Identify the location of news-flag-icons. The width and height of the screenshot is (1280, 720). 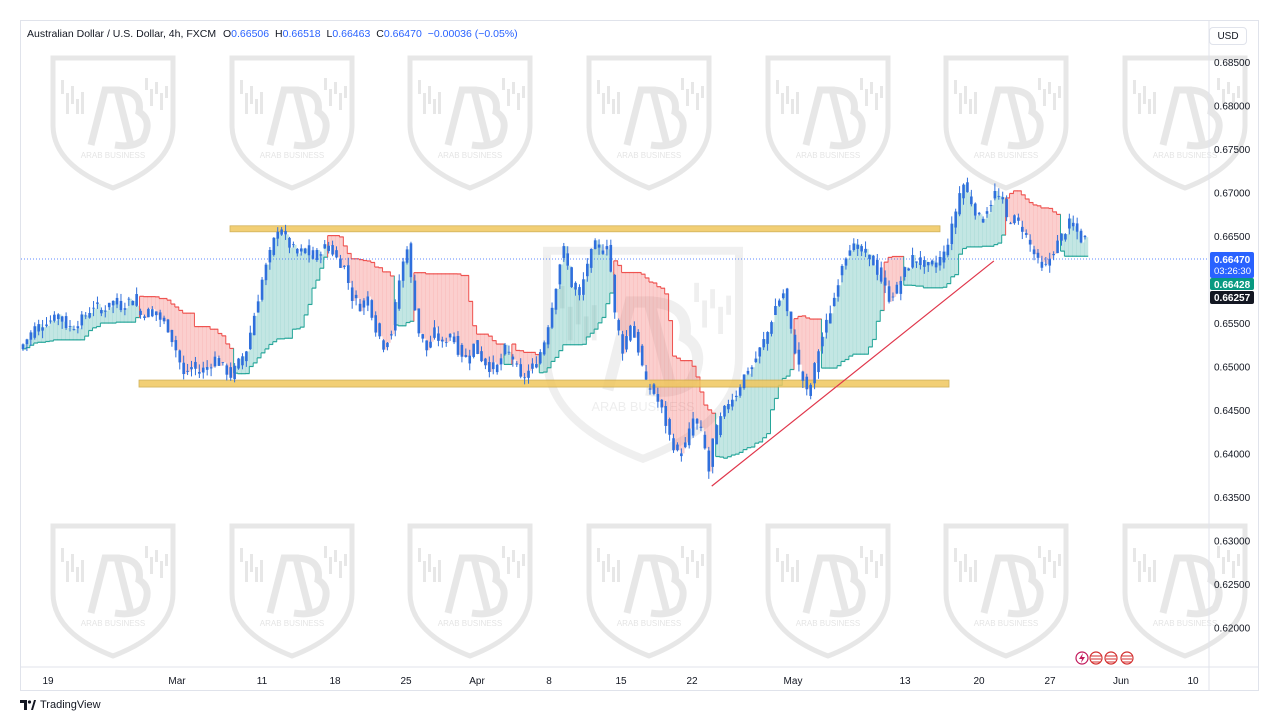
(1104, 658).